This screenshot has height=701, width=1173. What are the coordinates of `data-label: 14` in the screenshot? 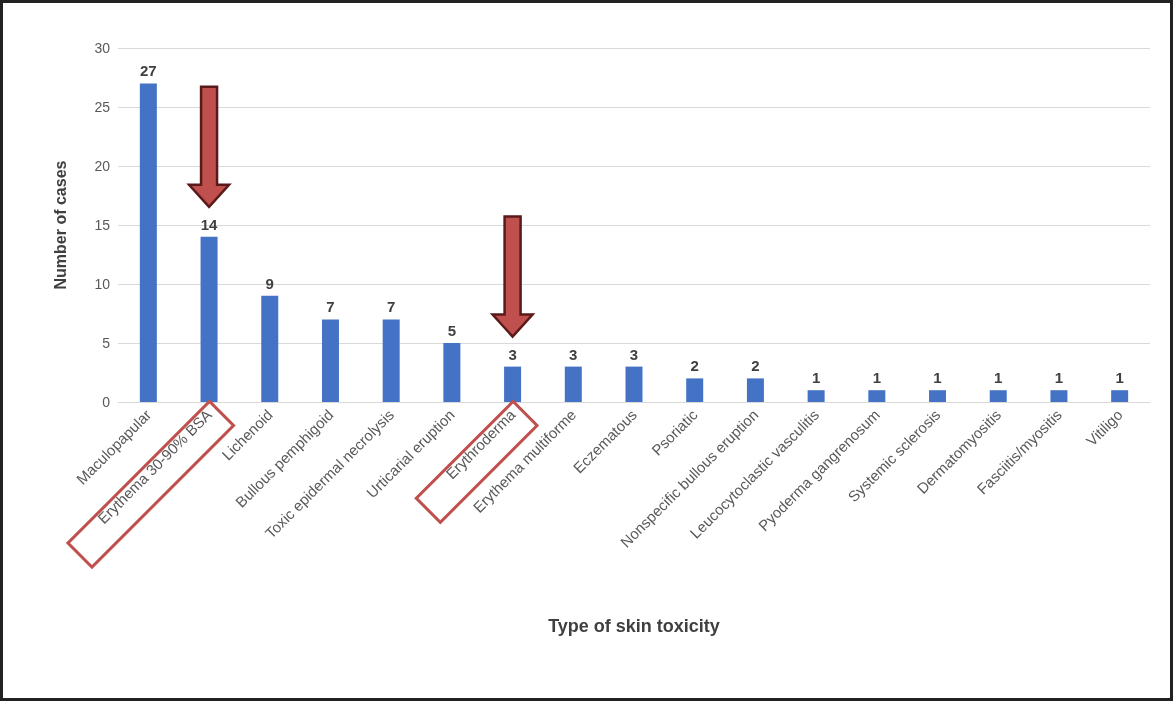 It's located at (209, 224).